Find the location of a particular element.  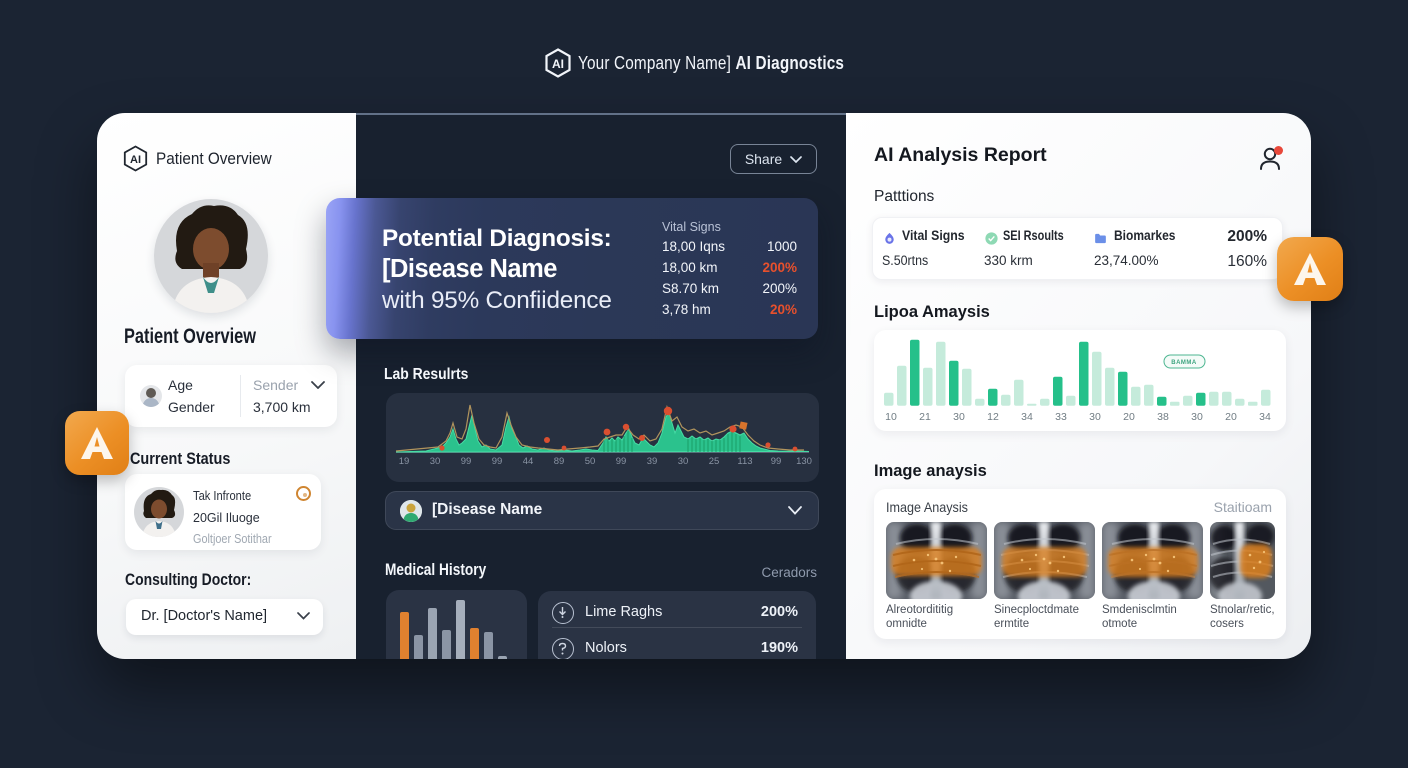

svg-text: 113 is located at coordinates (744, 461).